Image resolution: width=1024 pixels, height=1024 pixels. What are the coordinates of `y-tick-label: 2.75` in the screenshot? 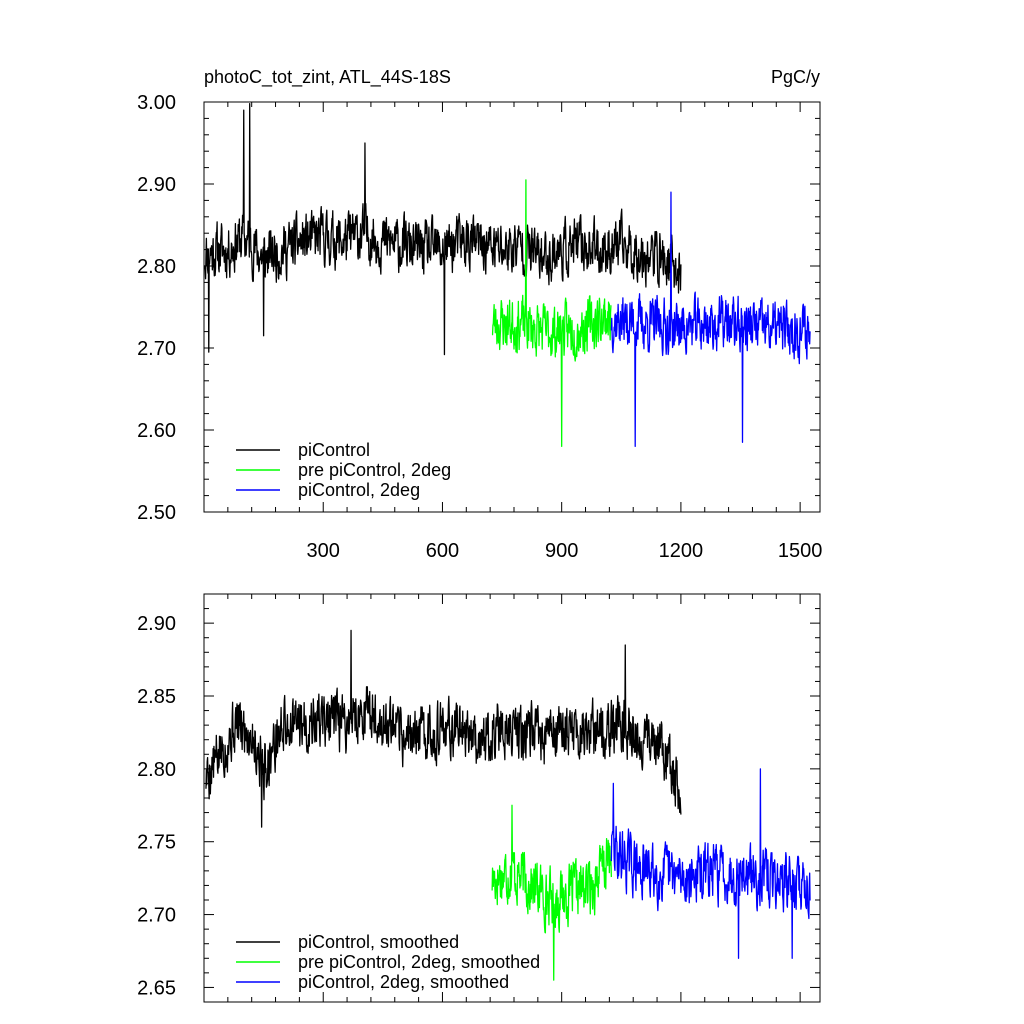 It's located at (156, 843).